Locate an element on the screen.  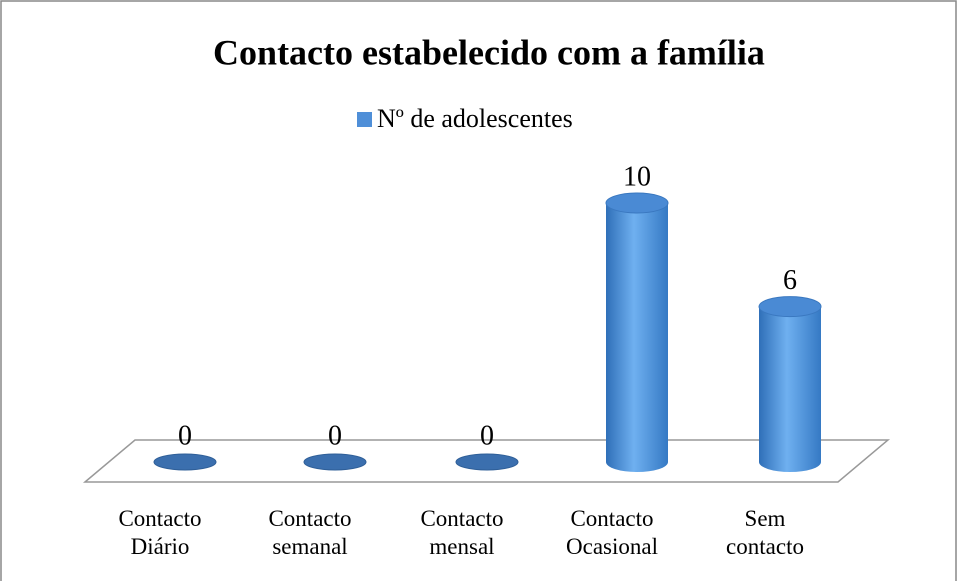
x-tick-label: Contacto Ocasional is located at coordinates (612, 532).